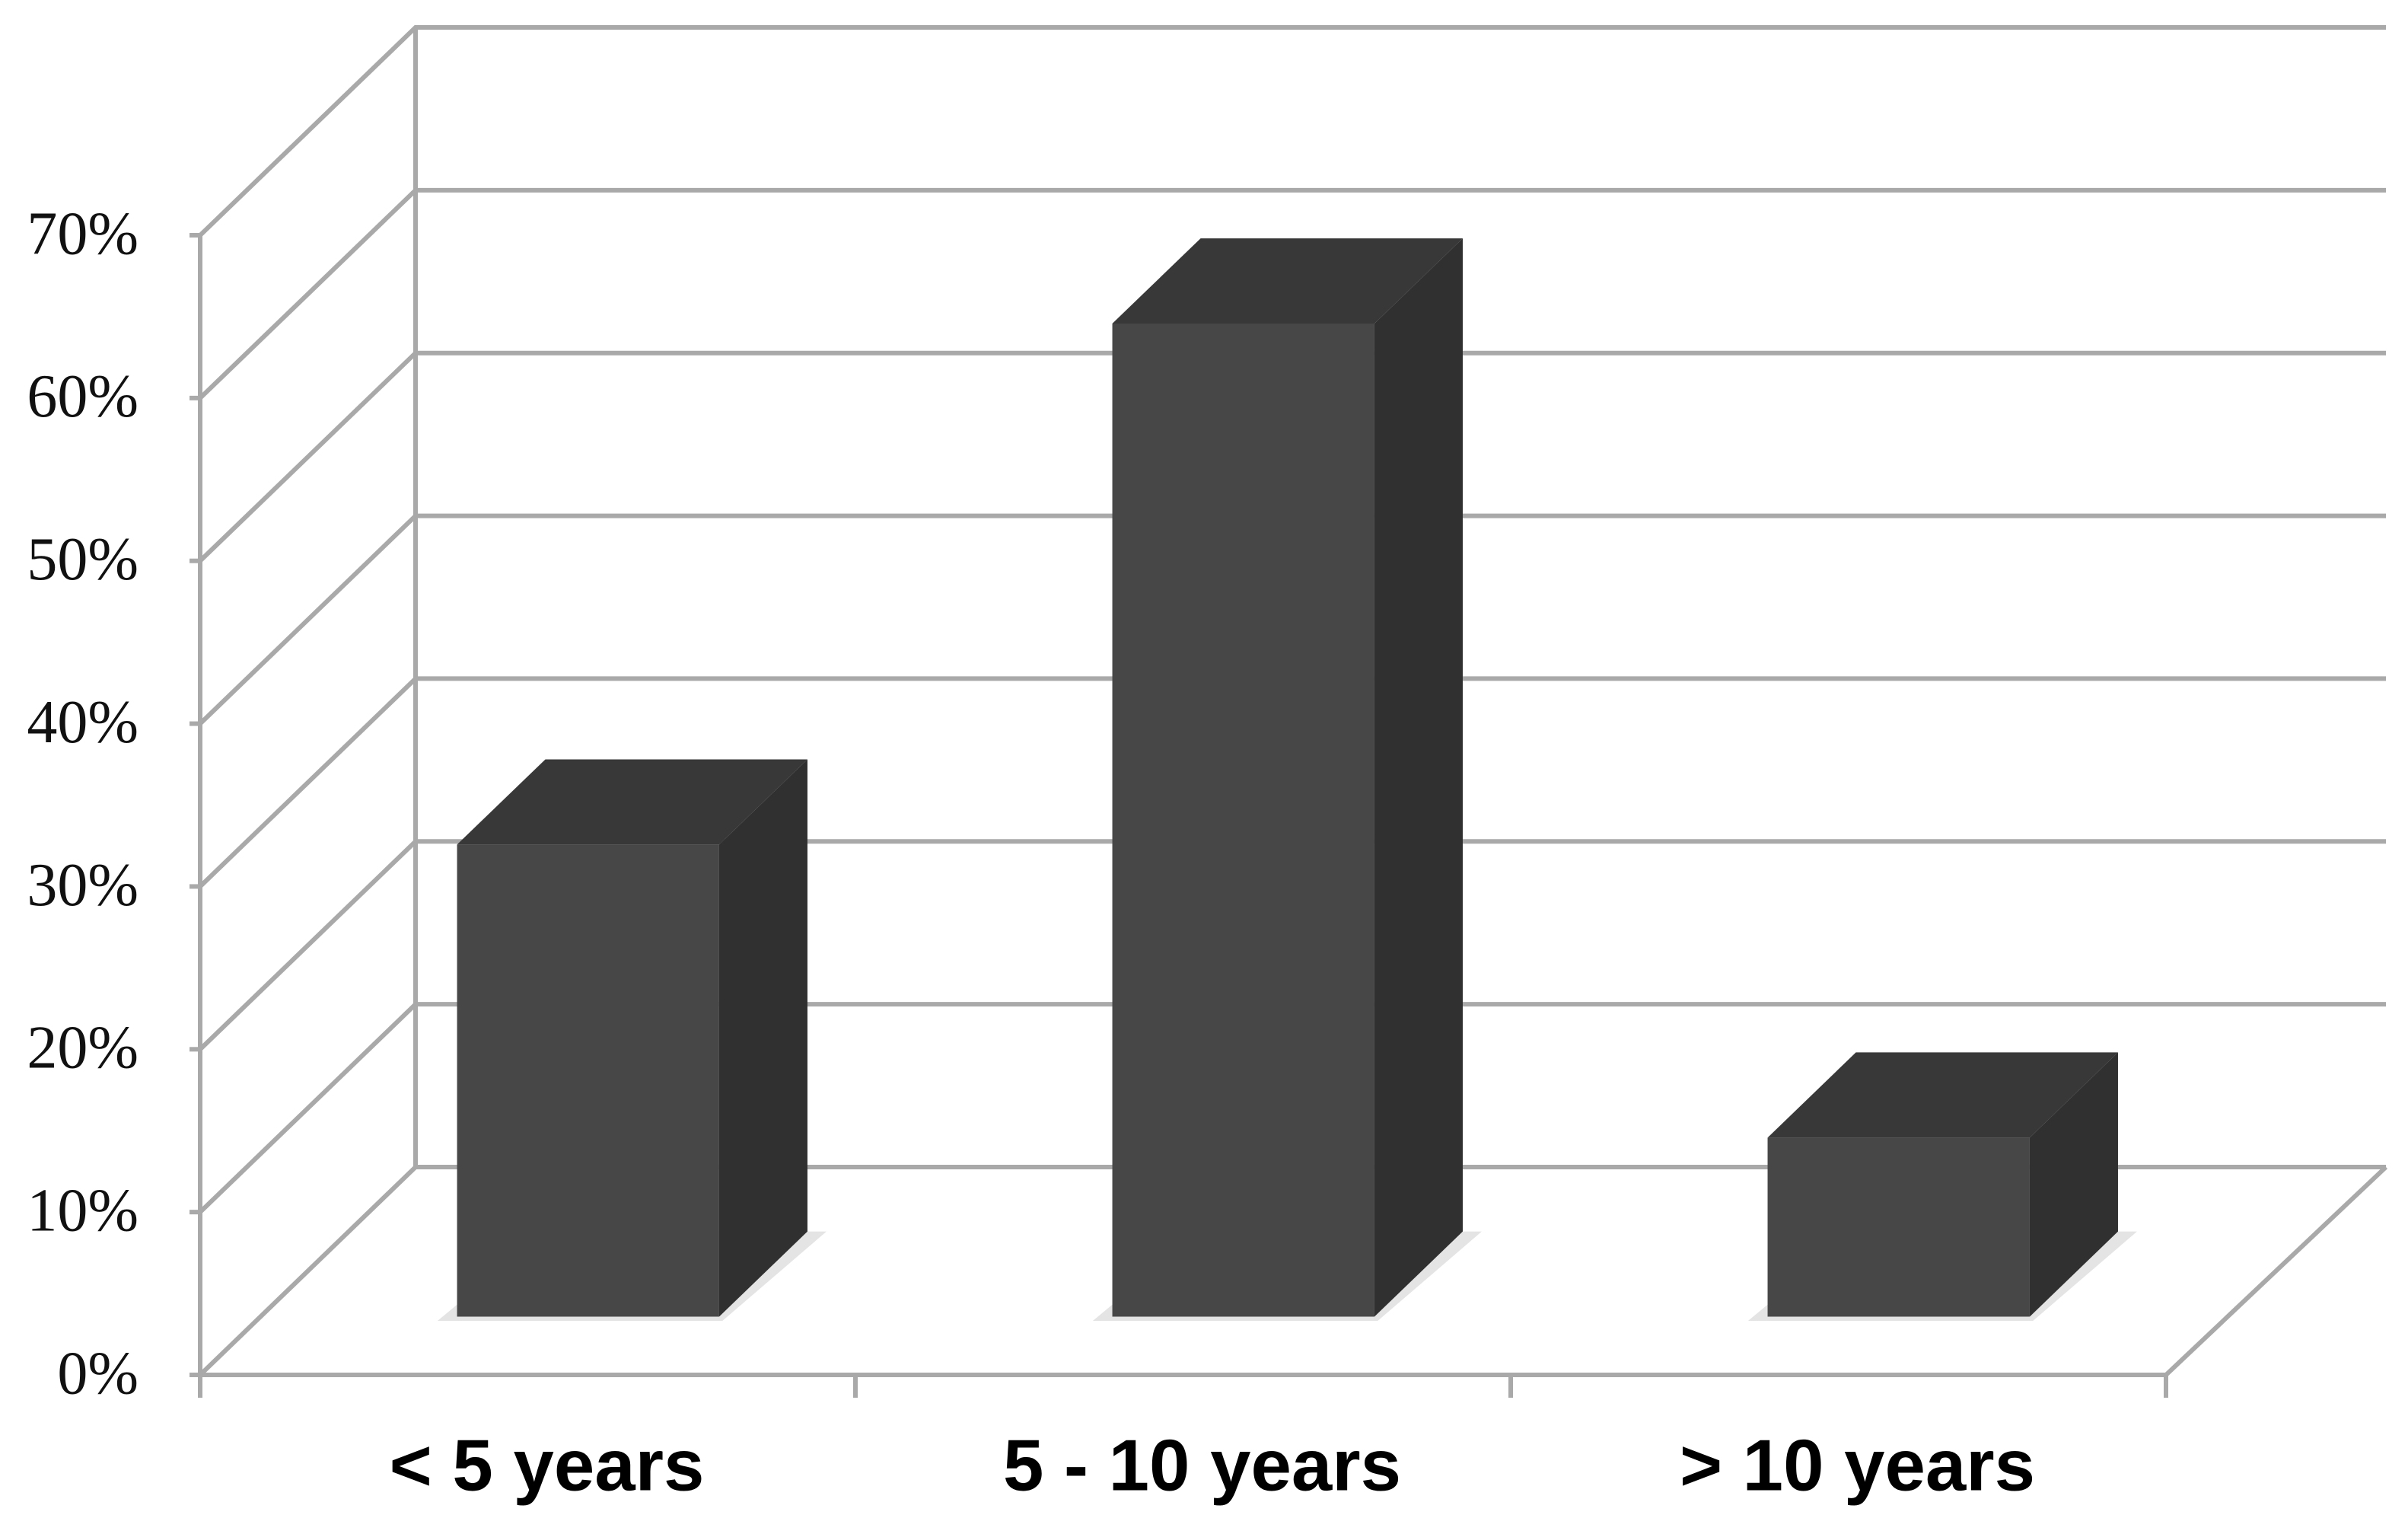 This screenshot has height=1534, width=2408. I want to click on y-tick-label: 40%, so click(83, 722).